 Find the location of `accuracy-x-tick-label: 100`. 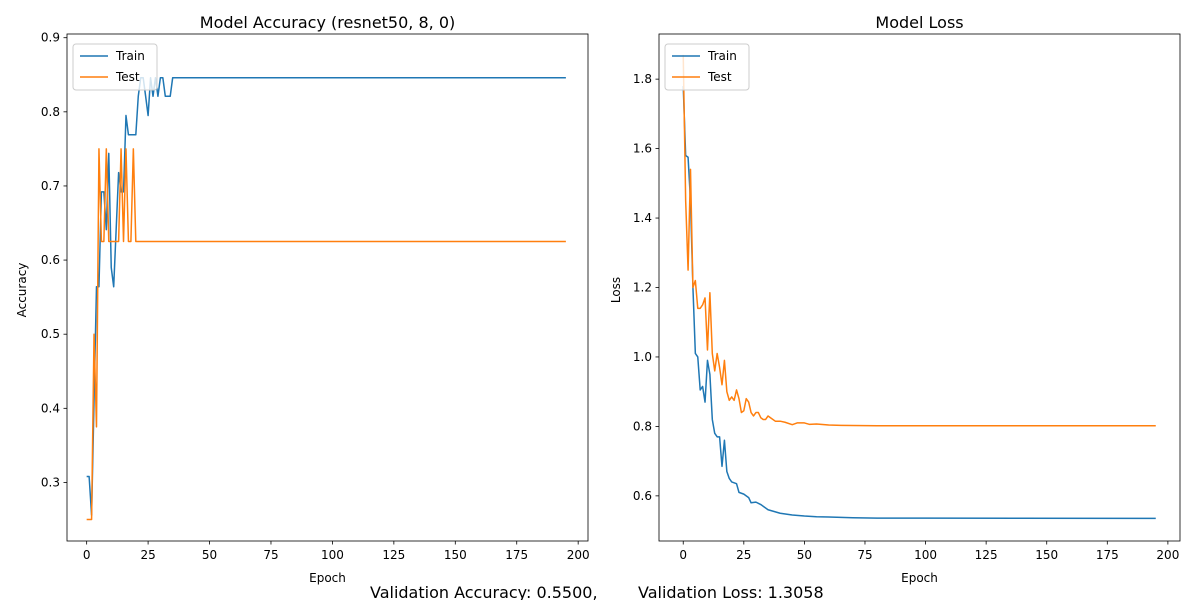

accuracy-x-tick-label: 100 is located at coordinates (332, 555).